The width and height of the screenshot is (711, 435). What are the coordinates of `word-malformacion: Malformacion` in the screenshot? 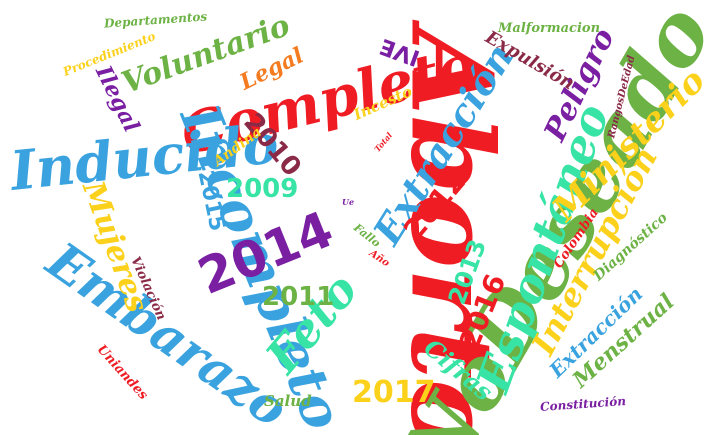 It's located at (549, 28).